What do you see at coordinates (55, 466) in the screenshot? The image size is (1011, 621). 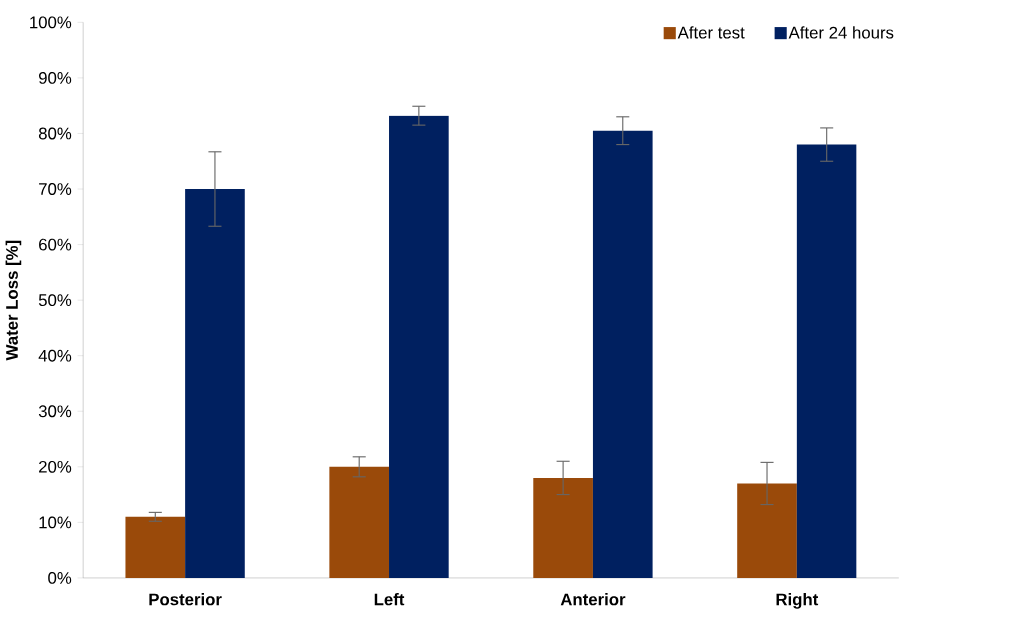 I see `y-tick-label: 20%` at bounding box center [55, 466].